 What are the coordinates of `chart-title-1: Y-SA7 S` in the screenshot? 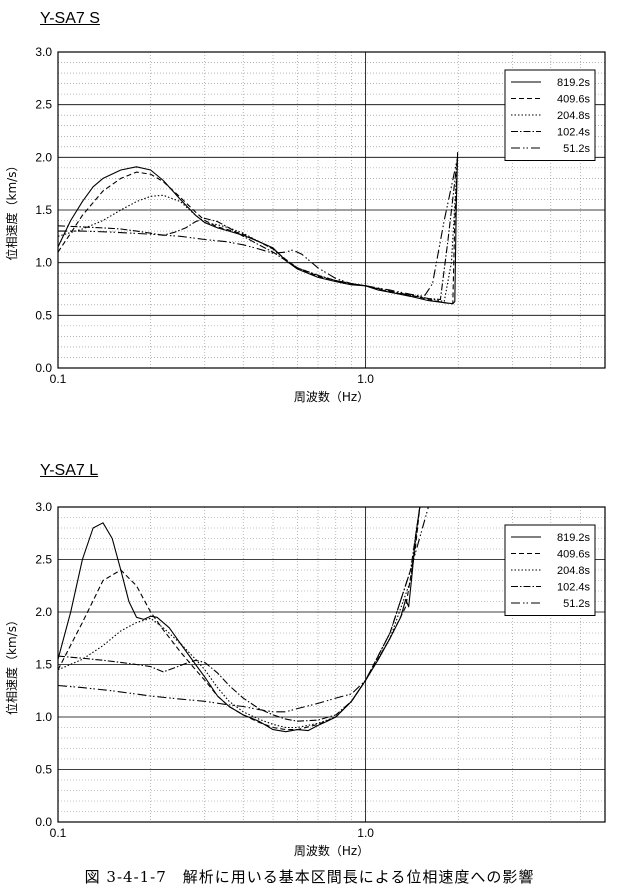 It's located at (70, 18).